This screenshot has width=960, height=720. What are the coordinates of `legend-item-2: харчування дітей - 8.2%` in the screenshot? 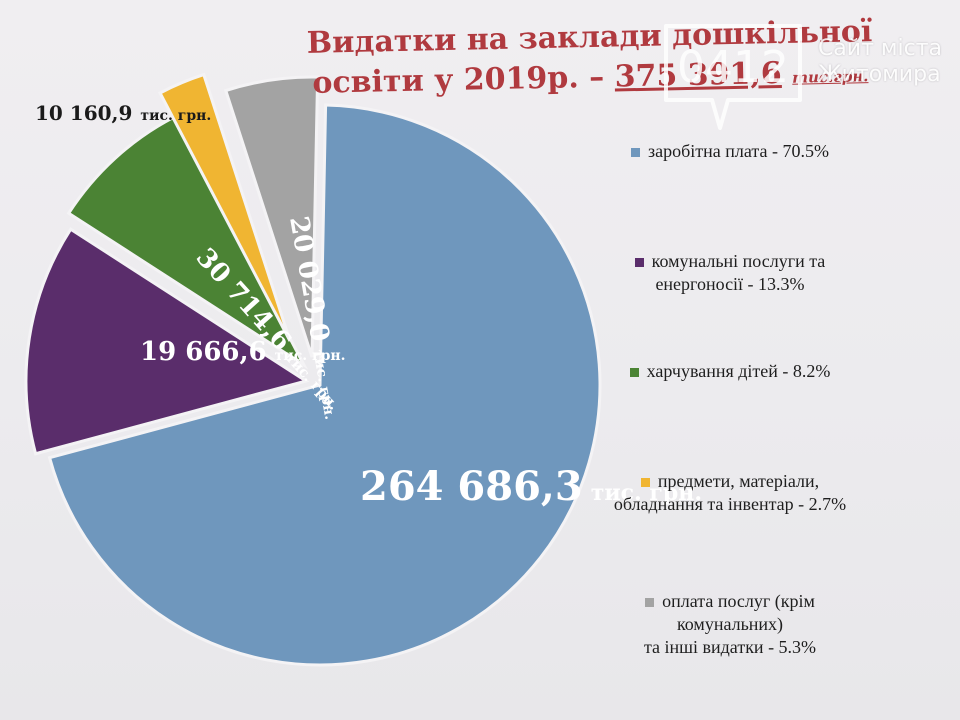 It's located at (730, 371).